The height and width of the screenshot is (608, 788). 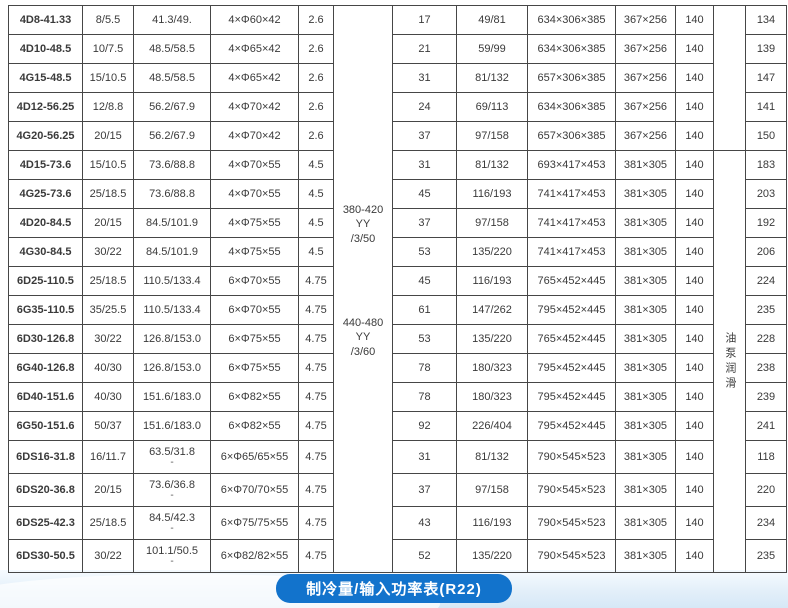 I want to click on cell: 15/10.5, so click(x=108, y=165).